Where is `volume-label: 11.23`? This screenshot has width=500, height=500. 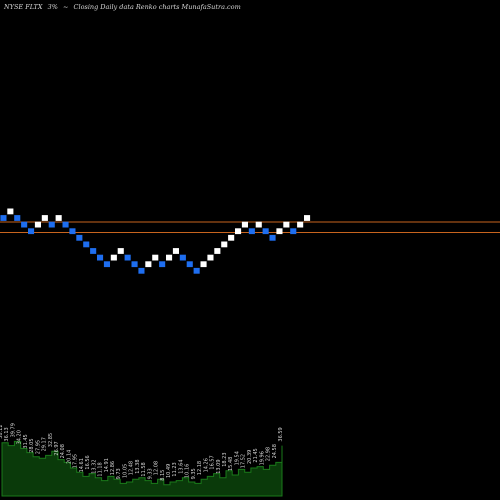
volume-label: 11.23 is located at coordinates (175, 469).